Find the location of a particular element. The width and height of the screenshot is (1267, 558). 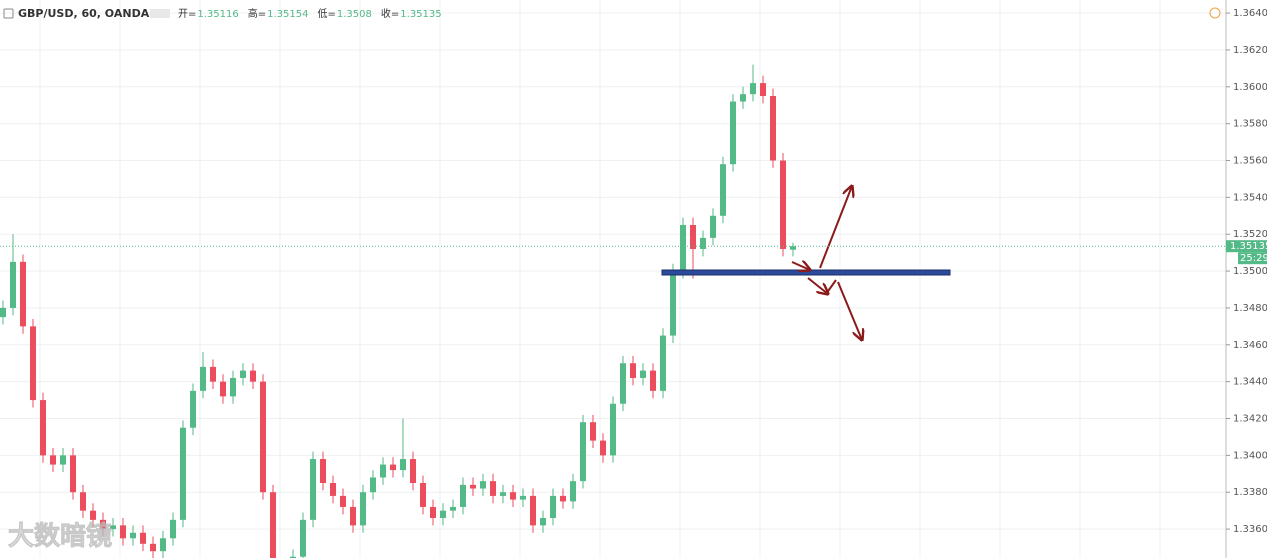

y-tick-label: 1.35600 is located at coordinates (1250, 161).